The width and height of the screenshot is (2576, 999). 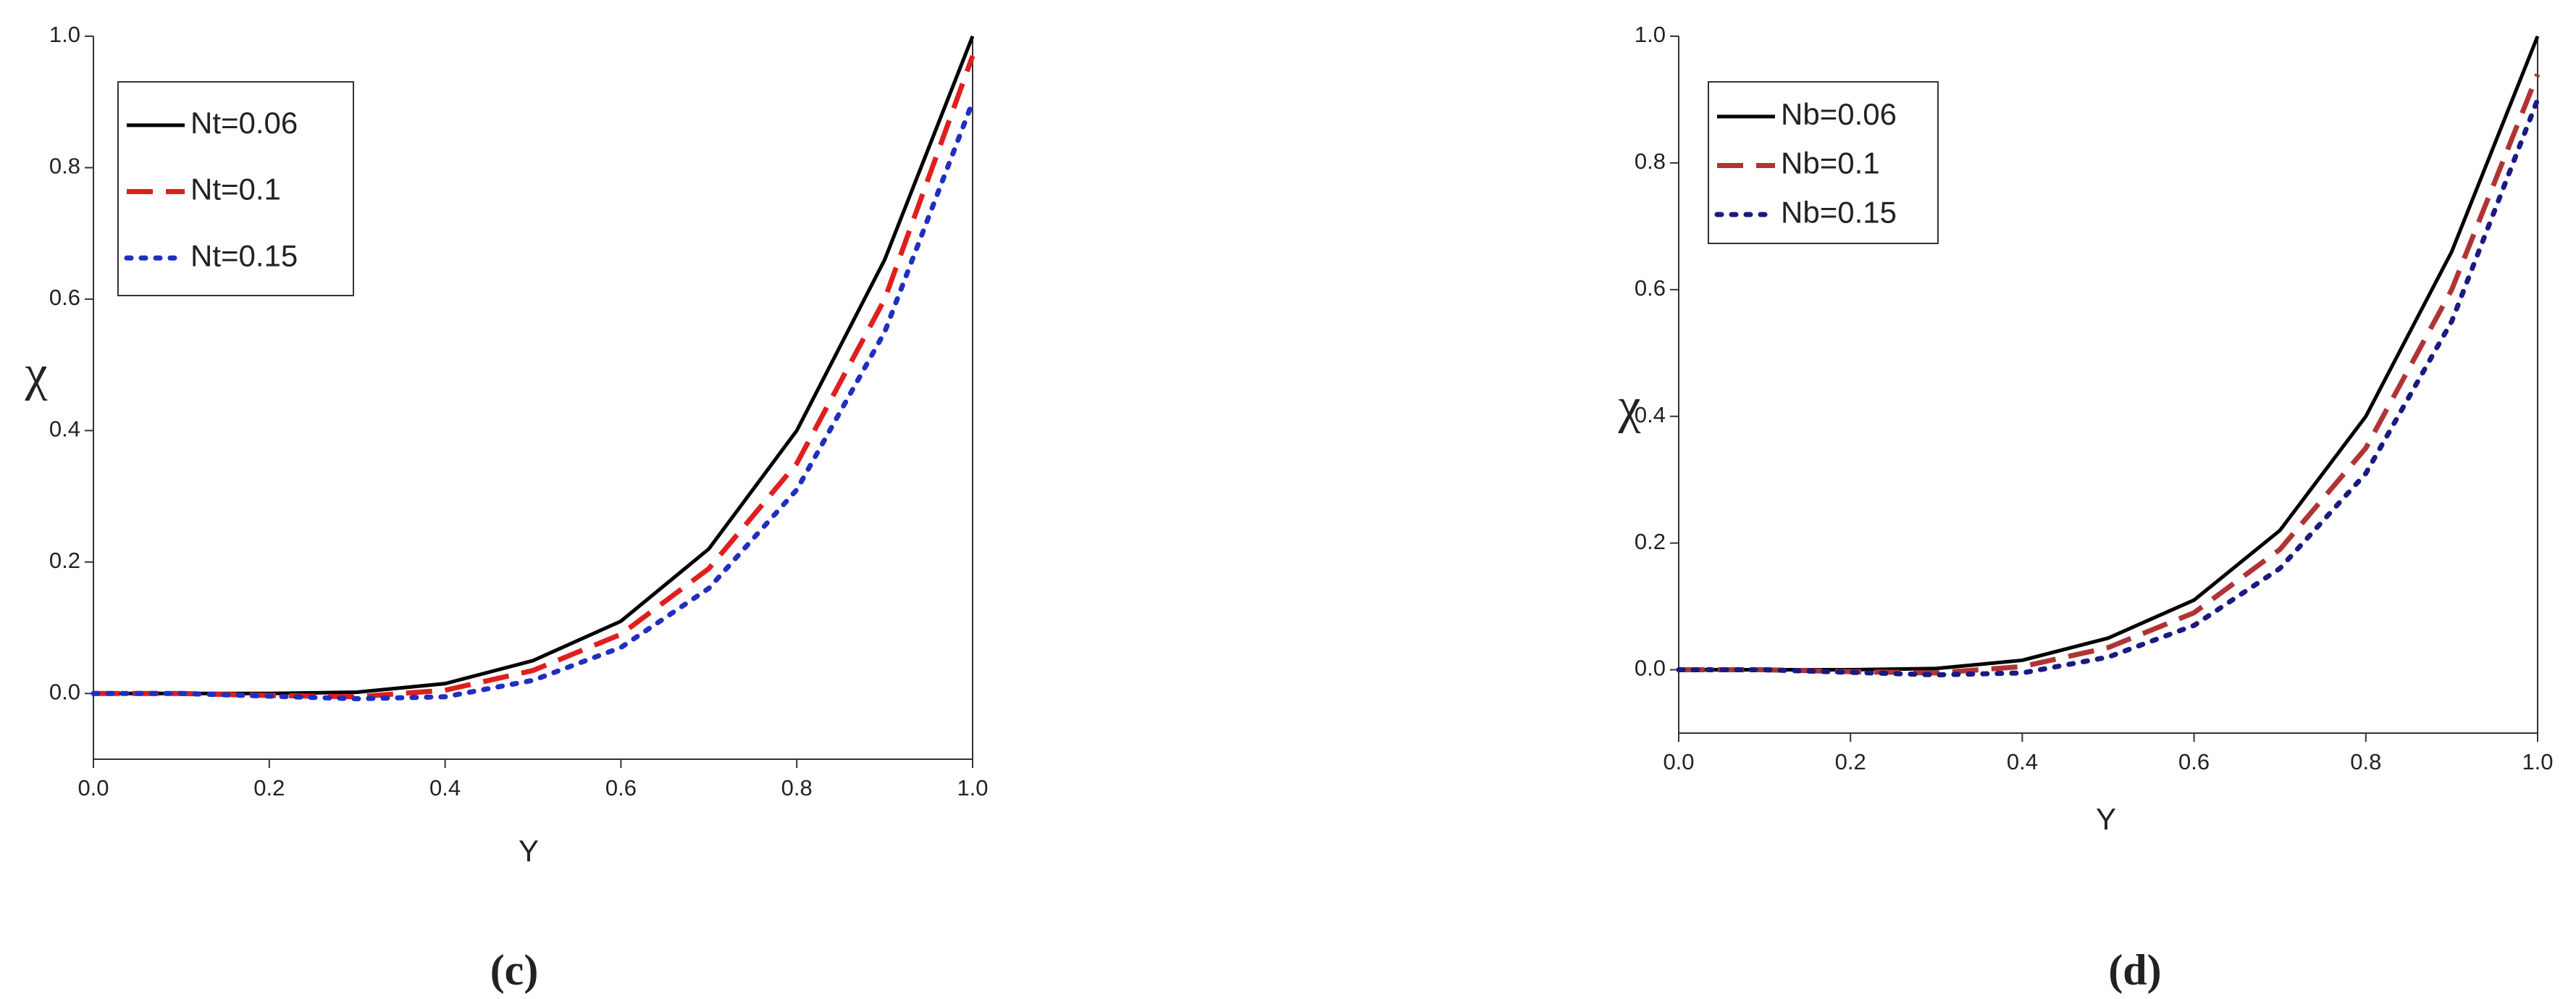 What do you see at coordinates (1830, 163) in the screenshot?
I see `legend-label: Nb=0.1` at bounding box center [1830, 163].